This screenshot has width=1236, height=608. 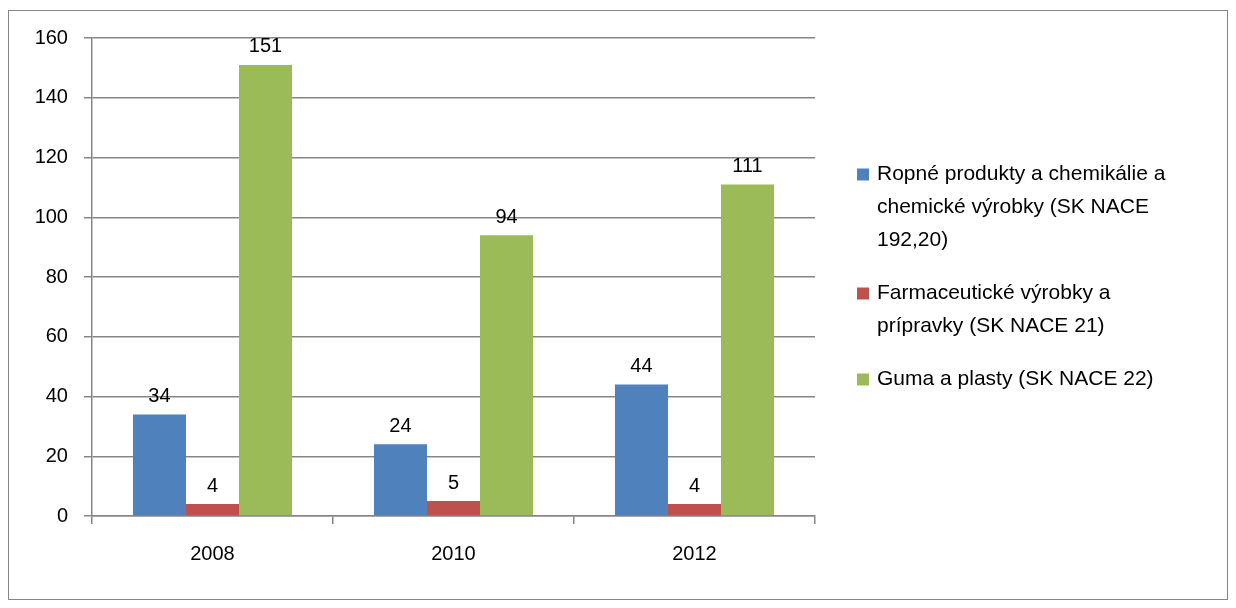 I want to click on y-tick-label: 20, so click(x=56, y=454).